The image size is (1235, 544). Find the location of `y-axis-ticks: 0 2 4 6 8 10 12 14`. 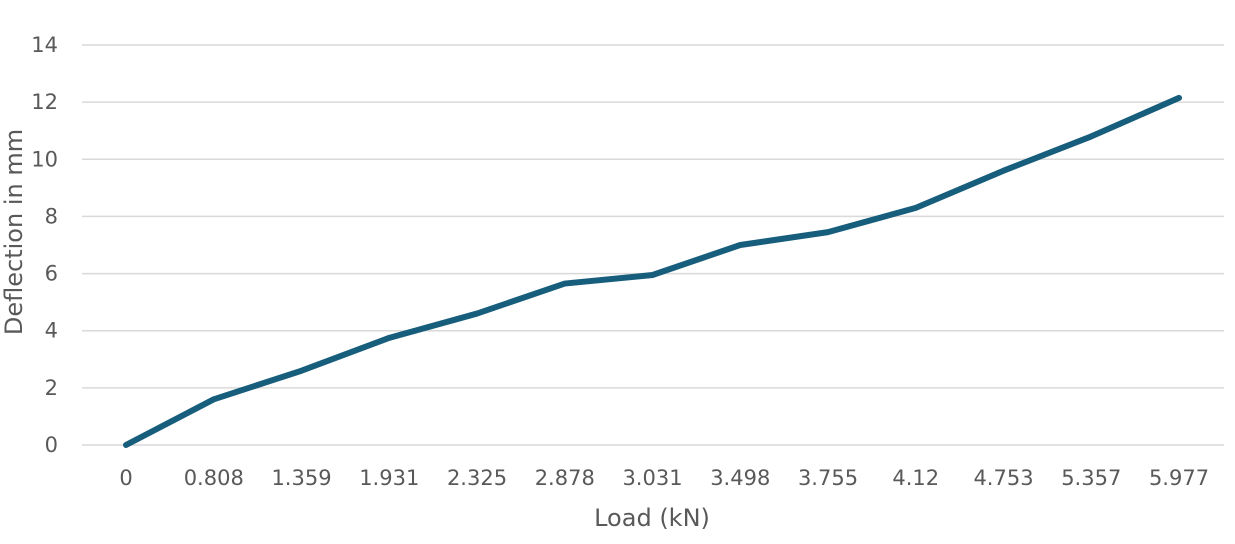

y-axis-ticks: 0 2 4 6 8 10 12 14 is located at coordinates (44, 245).